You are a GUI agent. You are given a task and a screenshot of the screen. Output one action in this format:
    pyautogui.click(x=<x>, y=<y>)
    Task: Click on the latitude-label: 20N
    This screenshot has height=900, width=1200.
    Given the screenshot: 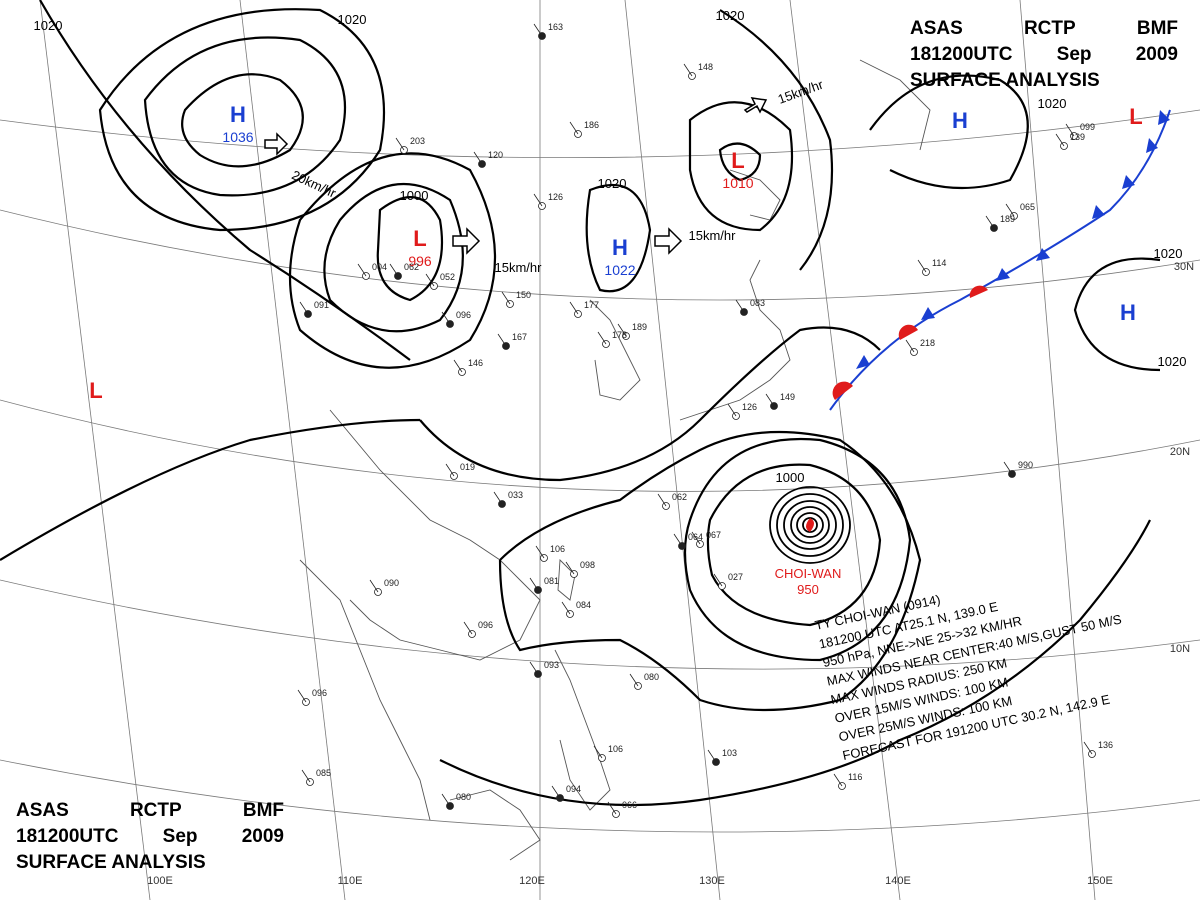 What is the action you would take?
    pyautogui.click(x=1180, y=452)
    